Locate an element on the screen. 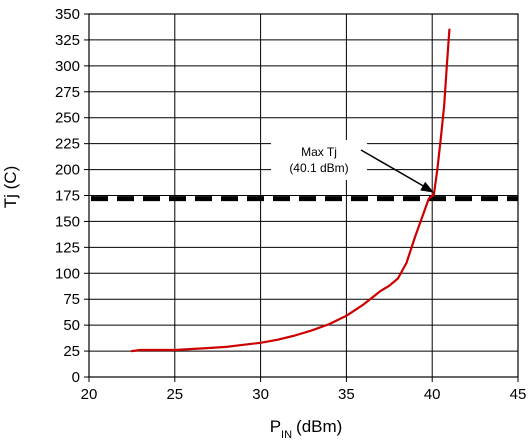 This screenshot has height=448, width=531. y-tick-label: 175 is located at coordinates (67, 196).